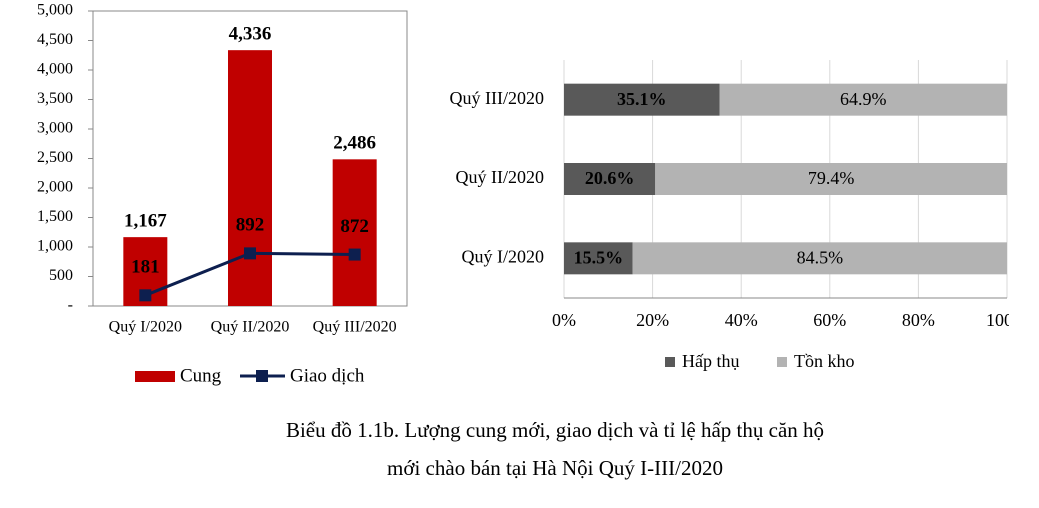 This screenshot has width=1039, height=508. What do you see at coordinates (829, 320) in the screenshot?
I see `x-tick-label: 60%` at bounding box center [829, 320].